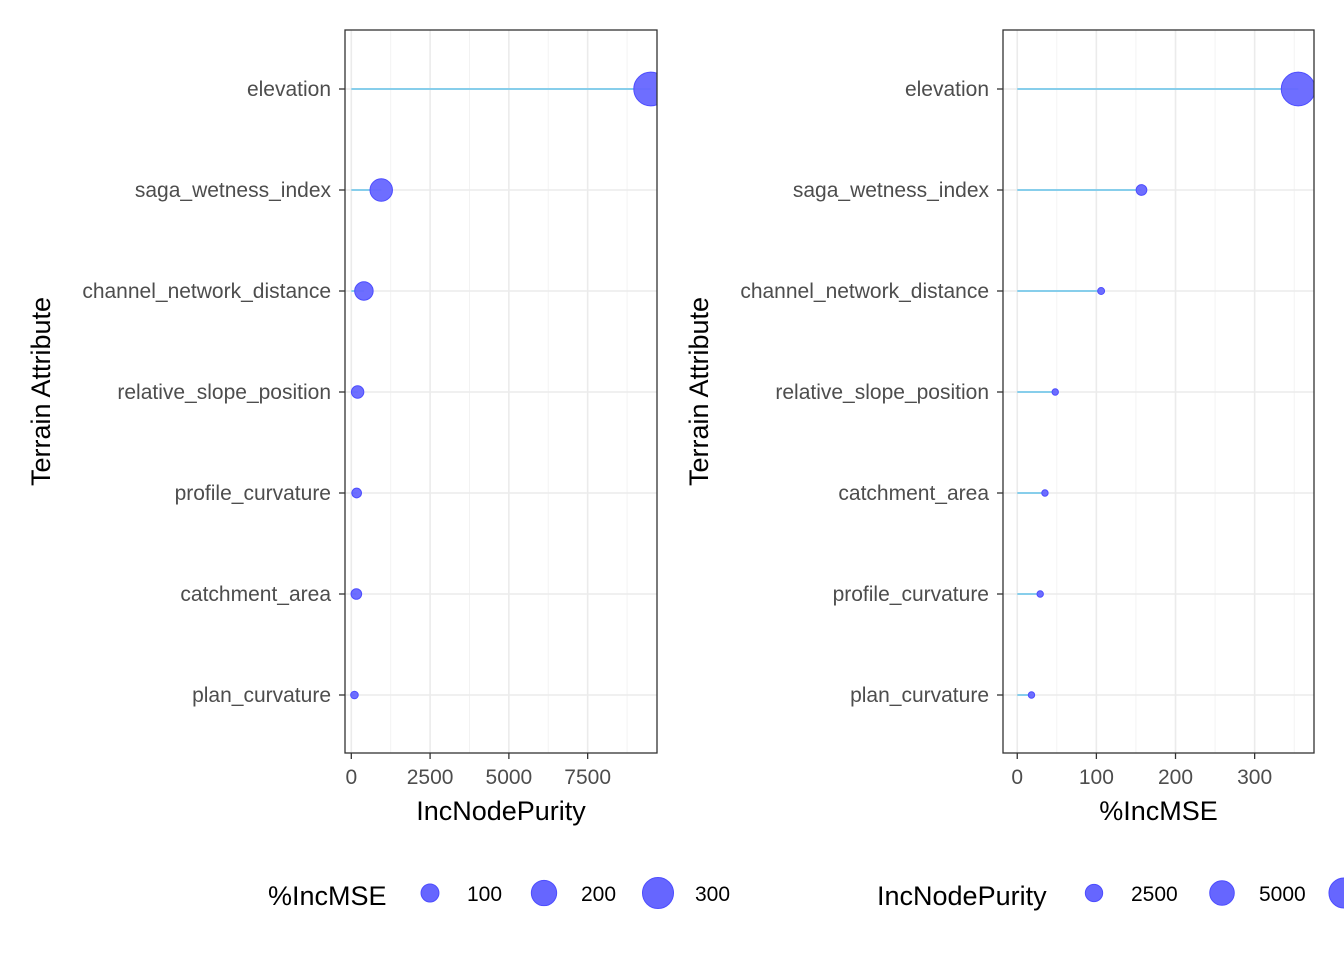 This screenshot has height=960, width=1344. What do you see at coordinates (509, 777) in the screenshot?
I see `x-tick-label: 5000` at bounding box center [509, 777].